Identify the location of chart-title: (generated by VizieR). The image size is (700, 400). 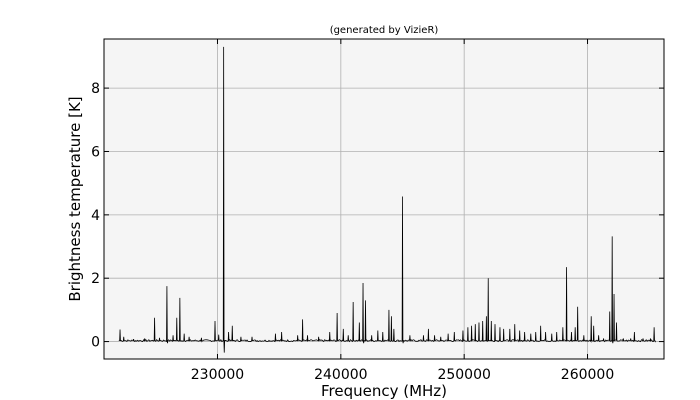
(384, 30).